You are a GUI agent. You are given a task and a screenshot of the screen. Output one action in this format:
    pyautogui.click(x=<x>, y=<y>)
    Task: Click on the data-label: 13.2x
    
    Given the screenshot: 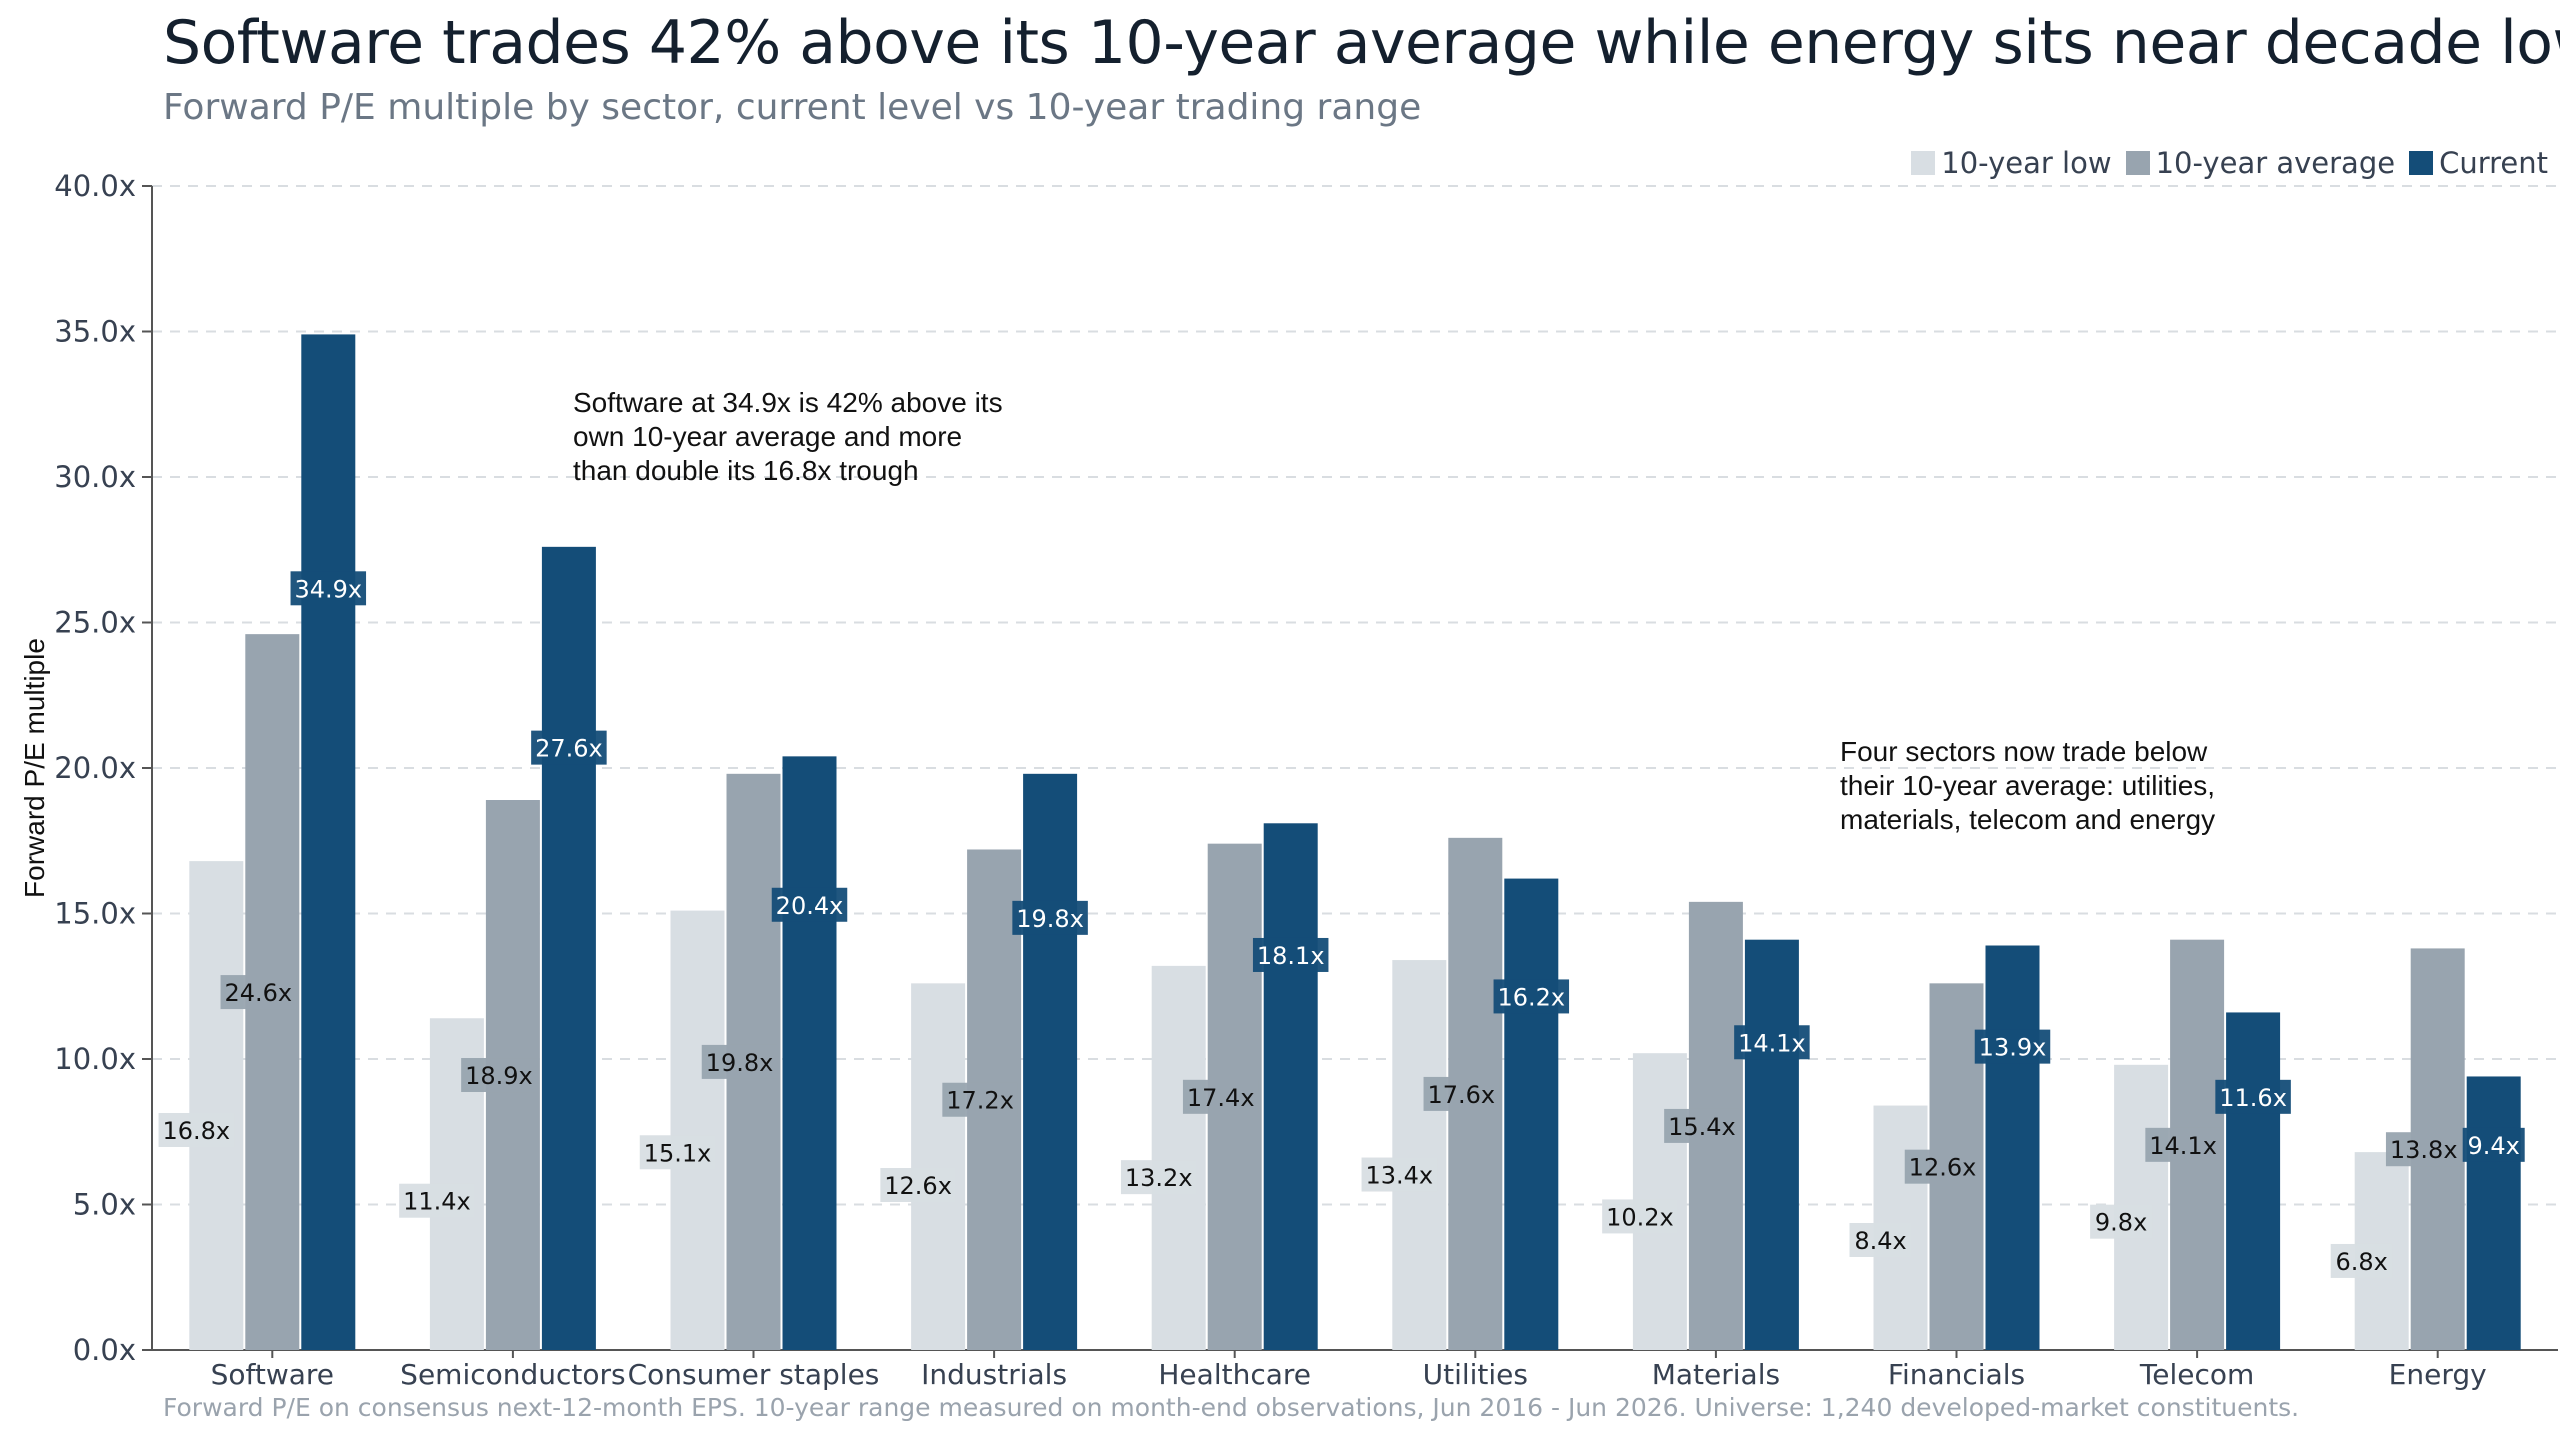 What is the action you would take?
    pyautogui.click(x=1159, y=1178)
    